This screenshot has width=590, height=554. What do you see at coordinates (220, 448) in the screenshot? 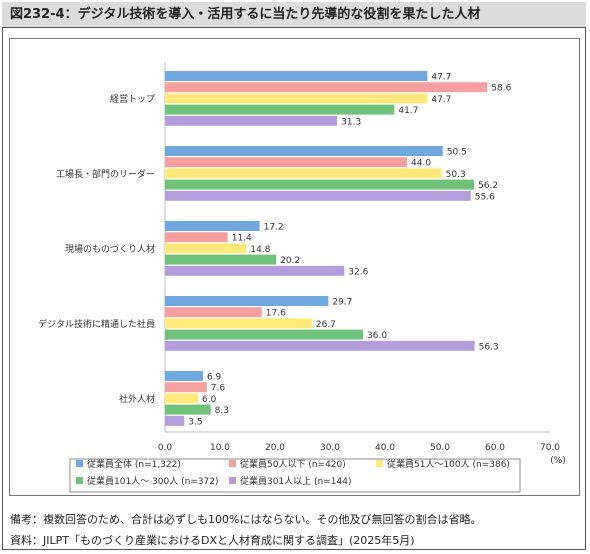
I see `x-tick-label: 10.0` at bounding box center [220, 448].